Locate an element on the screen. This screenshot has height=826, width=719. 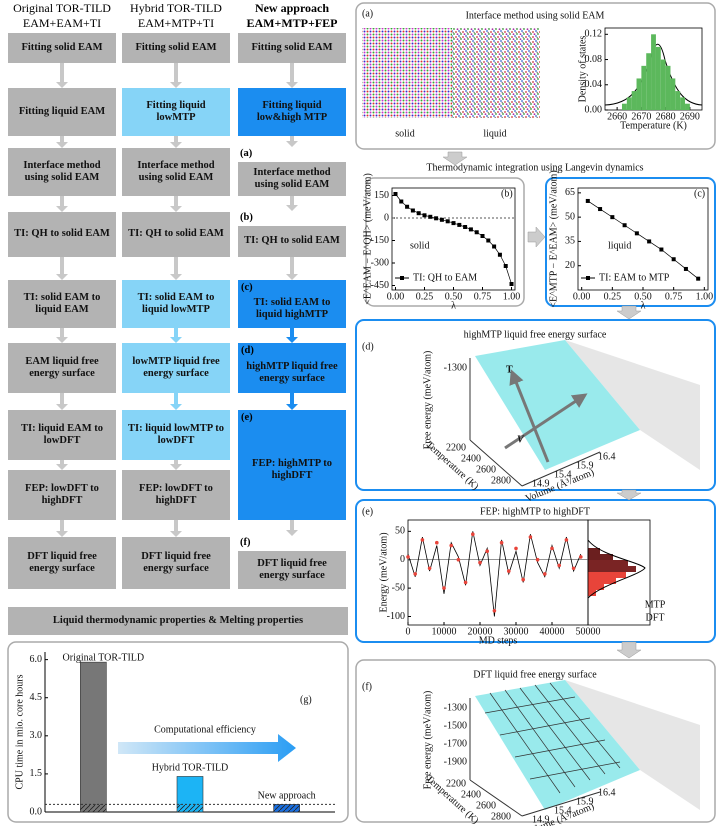
x-axis-label: λ is located at coordinates (453, 305).